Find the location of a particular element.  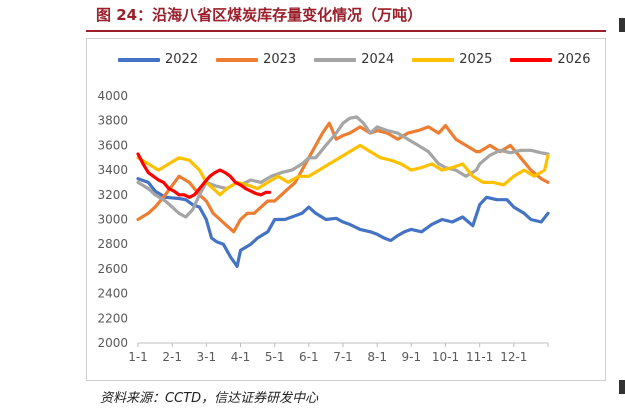

legend-item-2026: 2026 is located at coordinates (550, 59).